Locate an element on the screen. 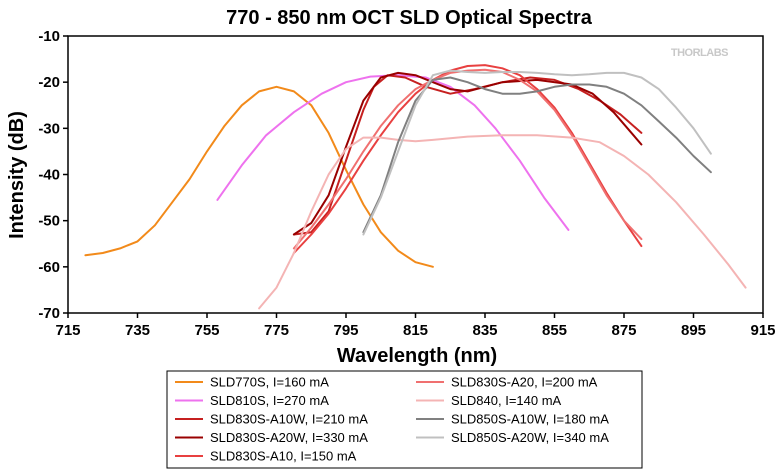 The height and width of the screenshot is (471, 780). y-tick-label: -10 is located at coordinates (49, 36).